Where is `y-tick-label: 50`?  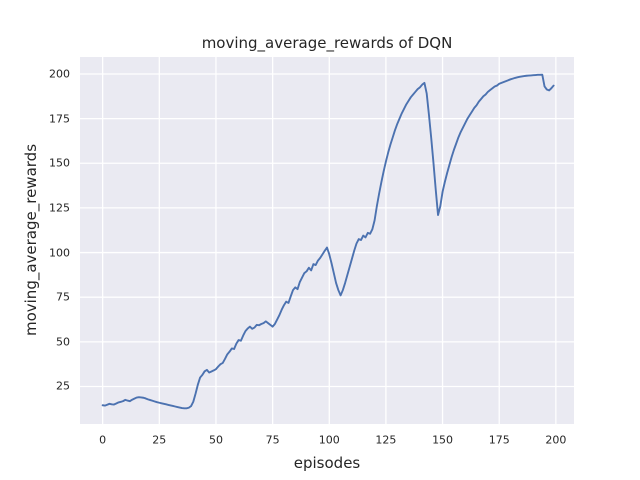
y-tick-label: 50 is located at coordinates (63, 342).